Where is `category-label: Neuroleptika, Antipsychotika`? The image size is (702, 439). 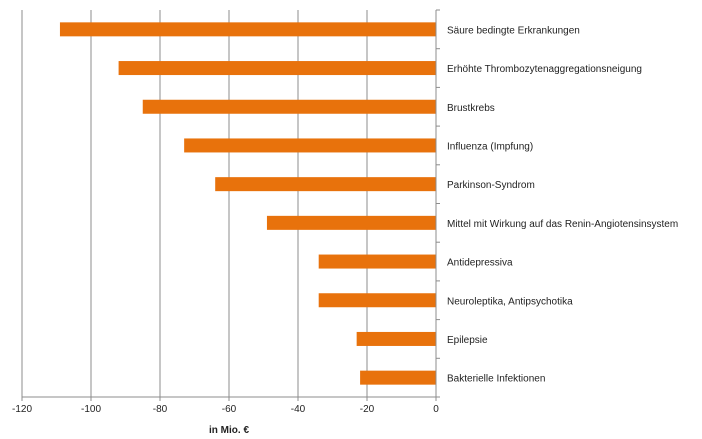 category-label: Neuroleptika, Antipsychotika is located at coordinates (510, 301).